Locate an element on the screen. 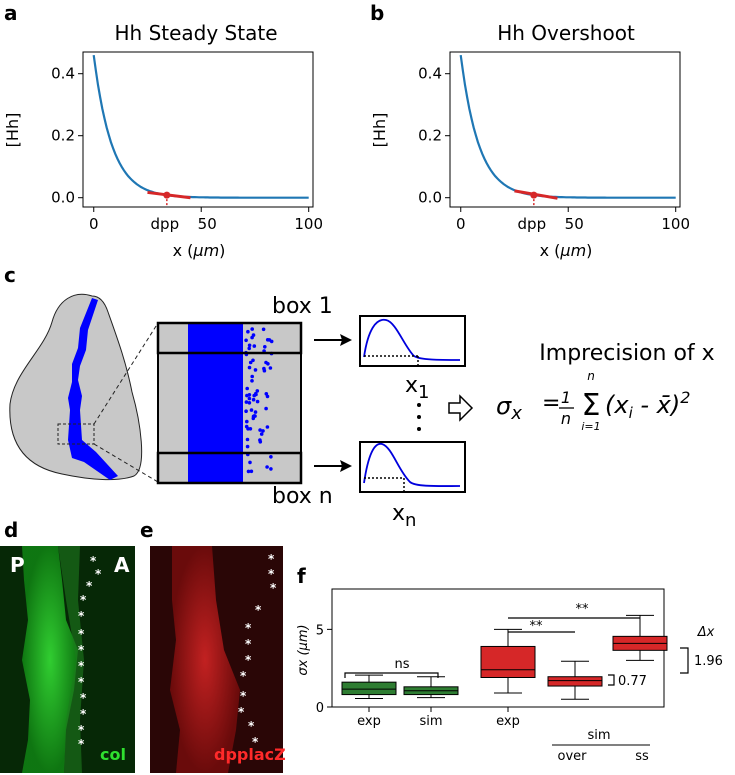  panel-d-col-image: d ************* P A col is located at coordinates (67, 645).